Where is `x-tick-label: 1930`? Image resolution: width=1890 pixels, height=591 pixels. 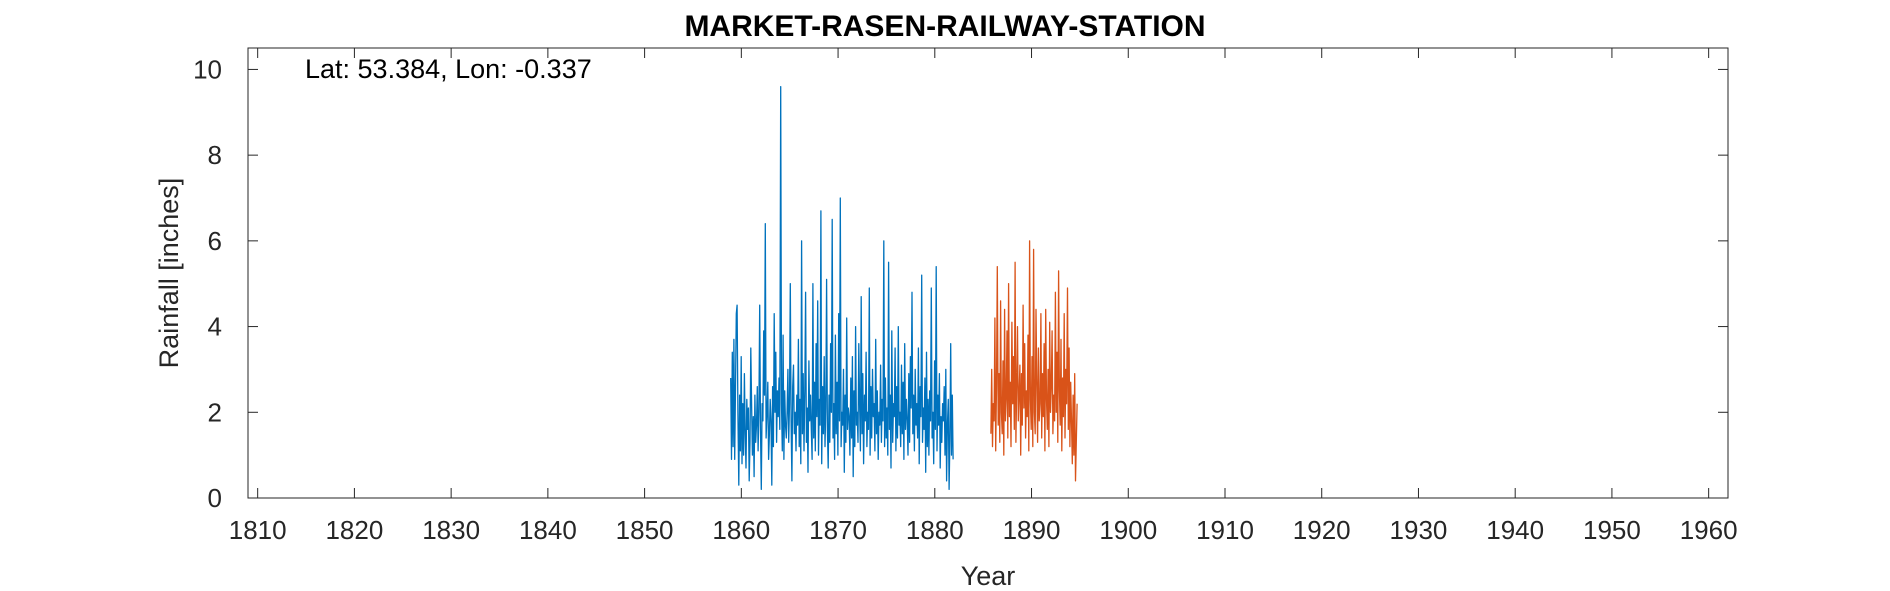 x-tick-label: 1930 is located at coordinates (1419, 530).